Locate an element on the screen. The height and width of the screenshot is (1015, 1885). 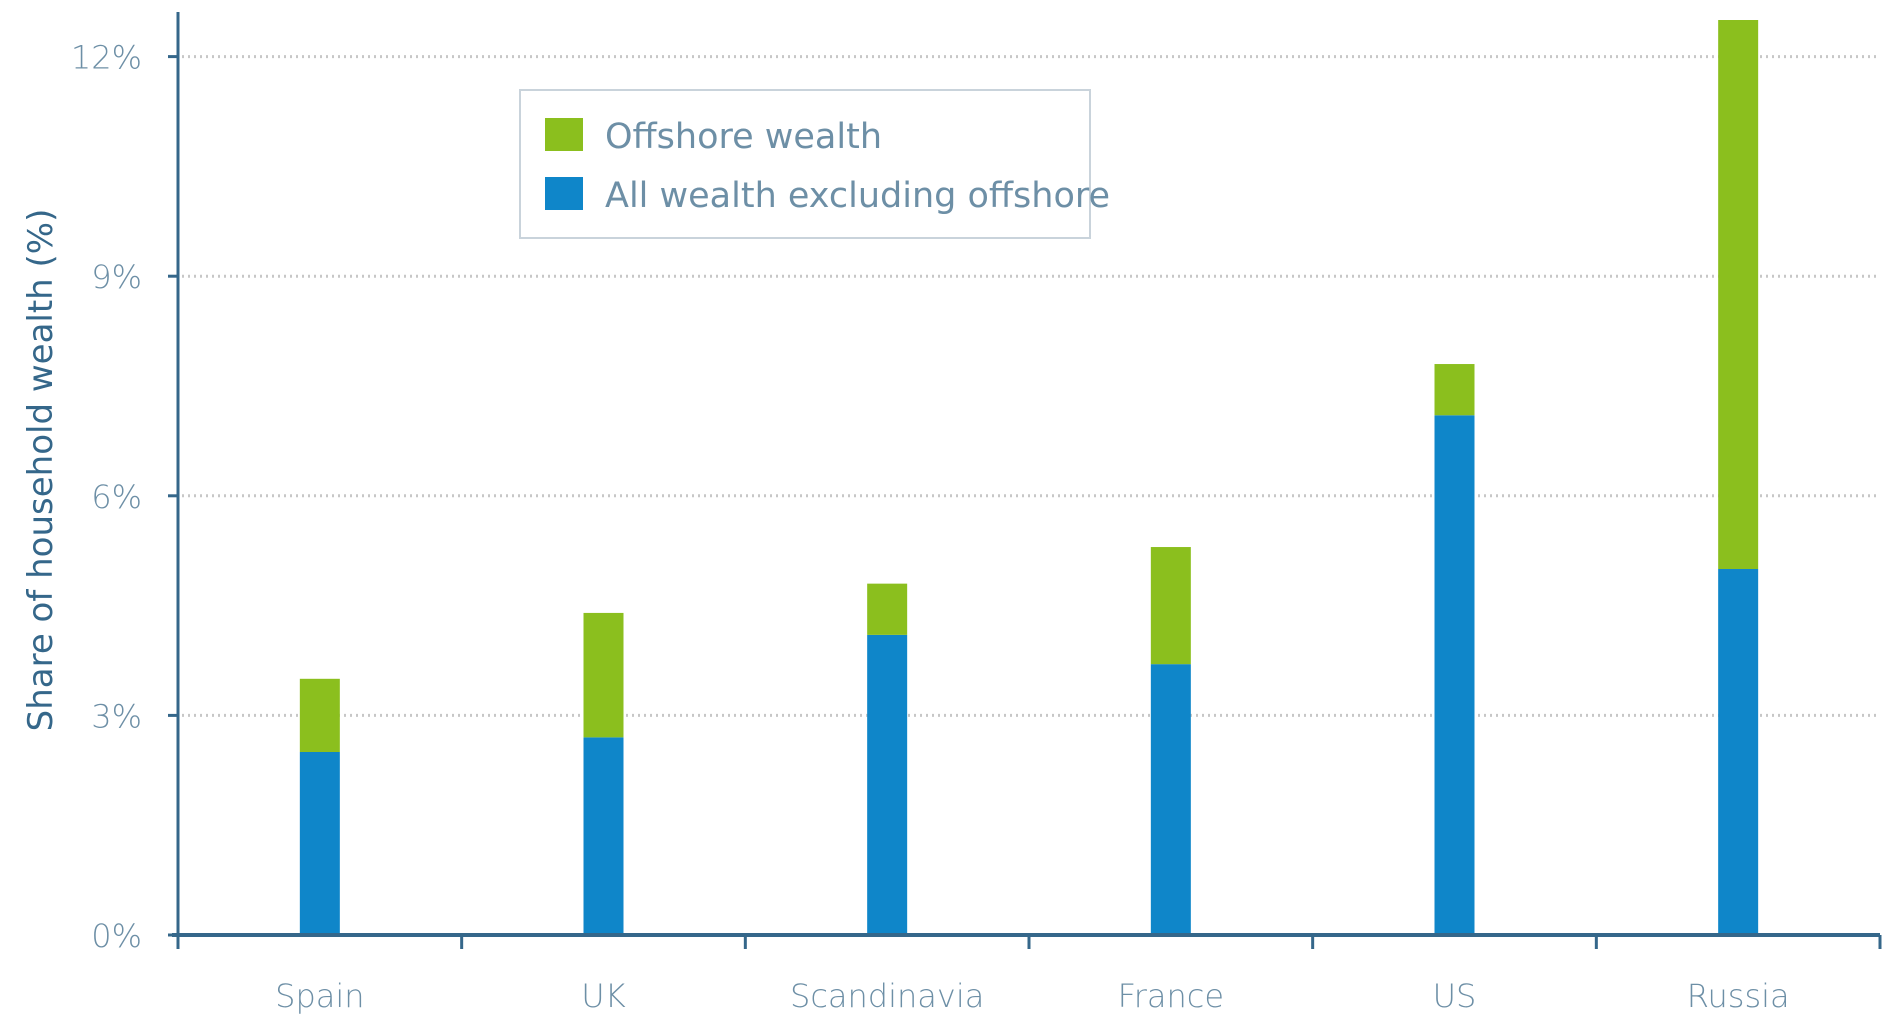
bar-us-excluding-offshore is located at coordinates (1454, 675).